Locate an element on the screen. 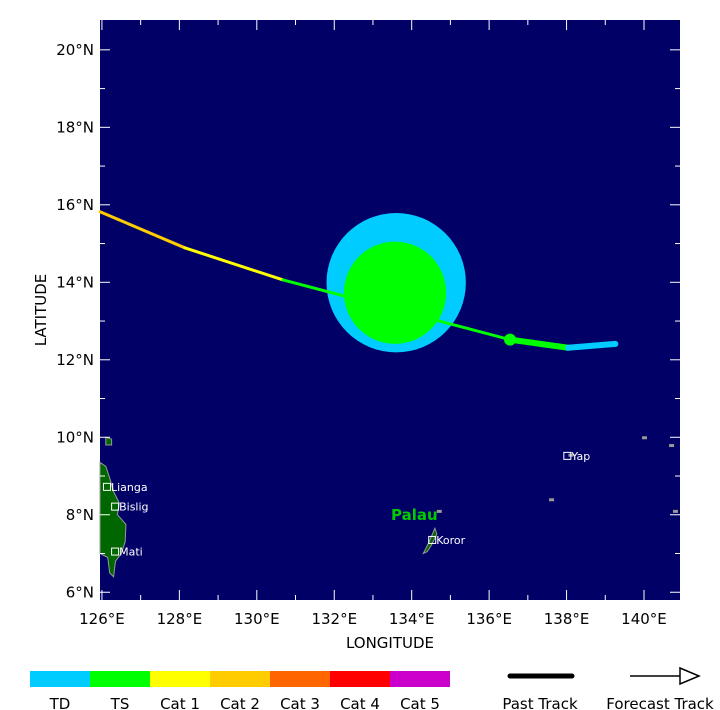  wind-radius-ts is located at coordinates (395, 292).